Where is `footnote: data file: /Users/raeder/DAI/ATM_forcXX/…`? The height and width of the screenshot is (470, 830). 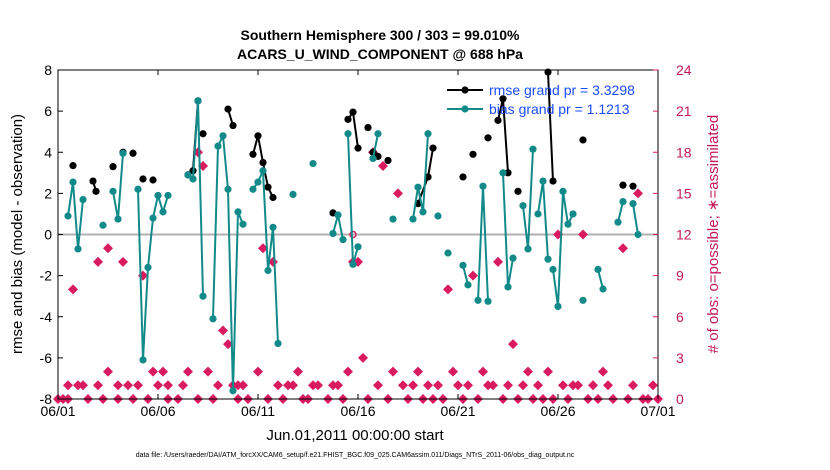 footnote: data file: /Users/raeder/DAI/ATM_forcXX/… is located at coordinates (355, 455).